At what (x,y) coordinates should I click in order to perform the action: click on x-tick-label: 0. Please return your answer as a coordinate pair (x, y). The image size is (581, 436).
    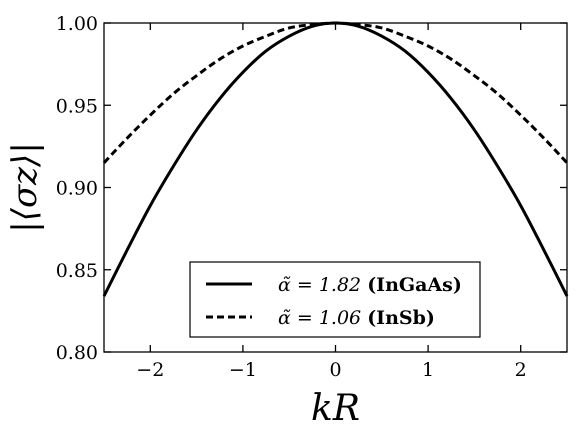
    Looking at the image, I should click on (335, 370).